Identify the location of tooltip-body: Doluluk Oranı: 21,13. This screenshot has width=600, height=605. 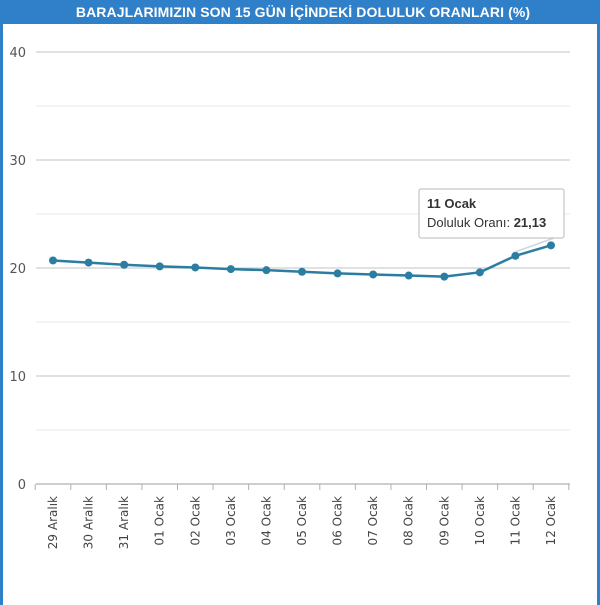
(486, 222).